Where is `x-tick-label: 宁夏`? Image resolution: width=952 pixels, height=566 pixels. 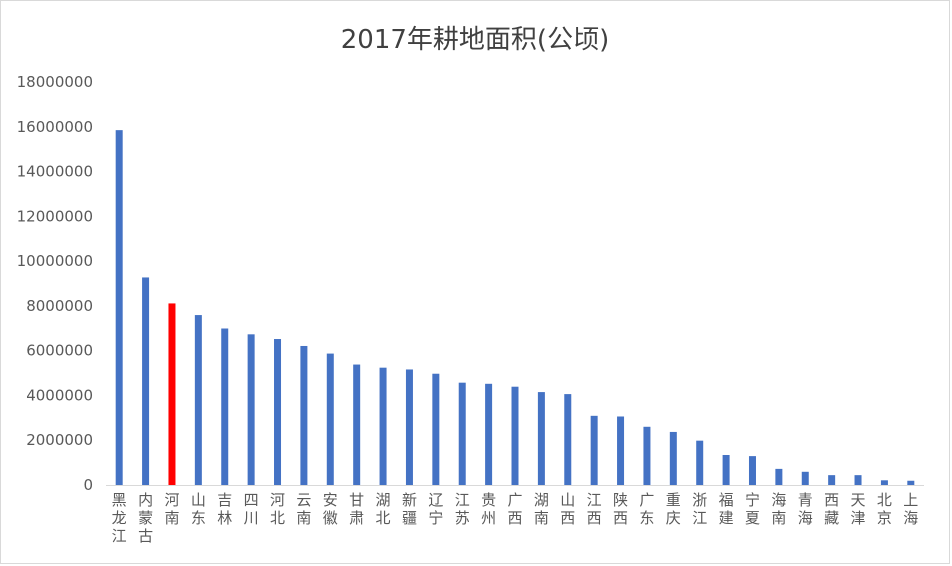 x-tick-label: 宁夏 is located at coordinates (752, 509).